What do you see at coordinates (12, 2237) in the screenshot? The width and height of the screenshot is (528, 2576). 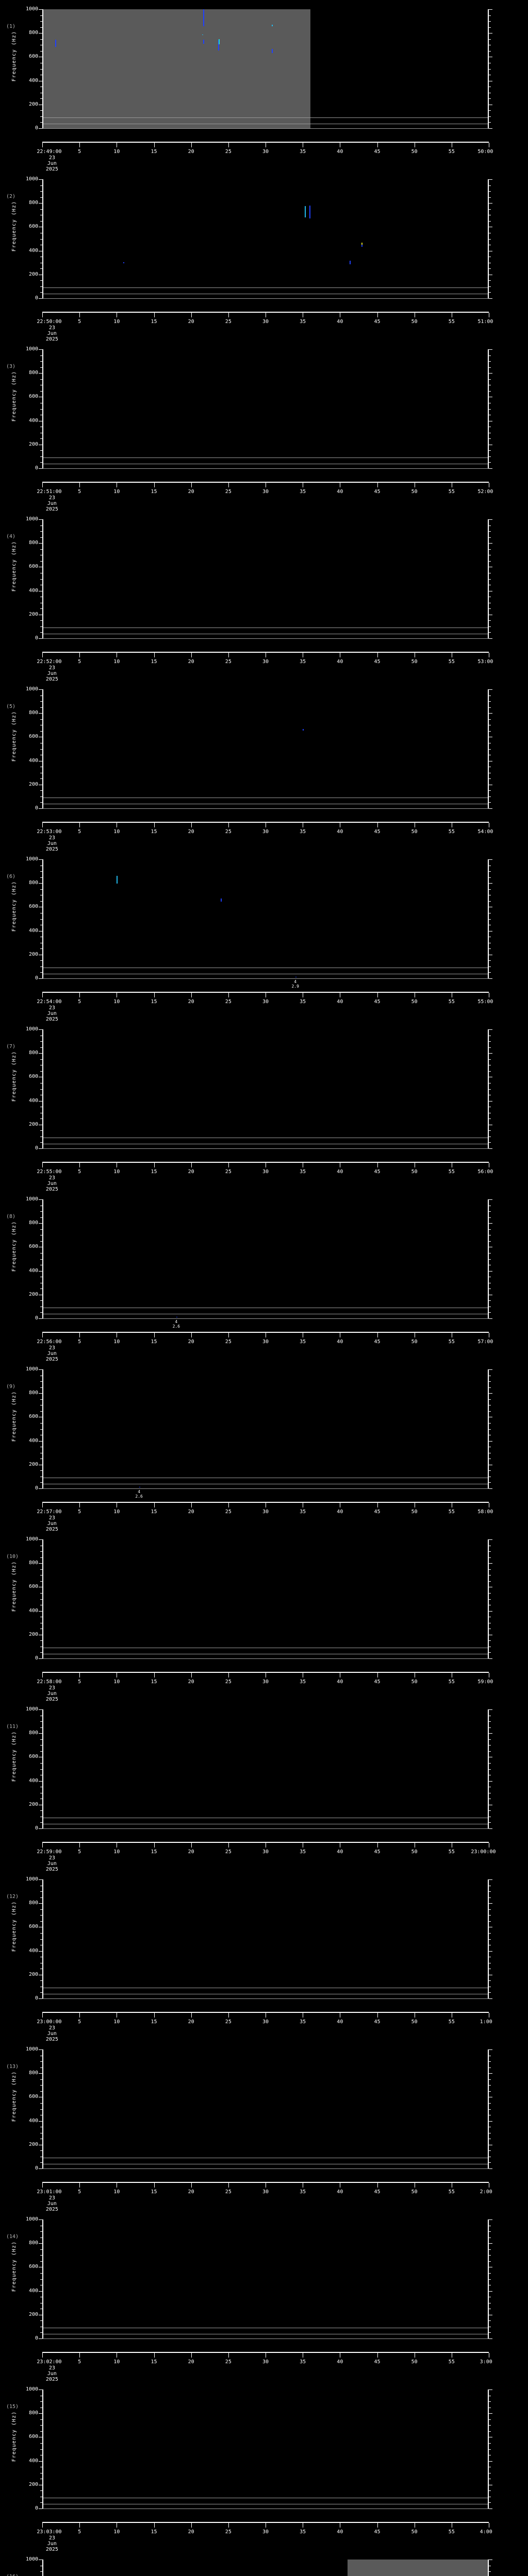 I see `panel-index-label: (14)` at bounding box center [12, 2237].